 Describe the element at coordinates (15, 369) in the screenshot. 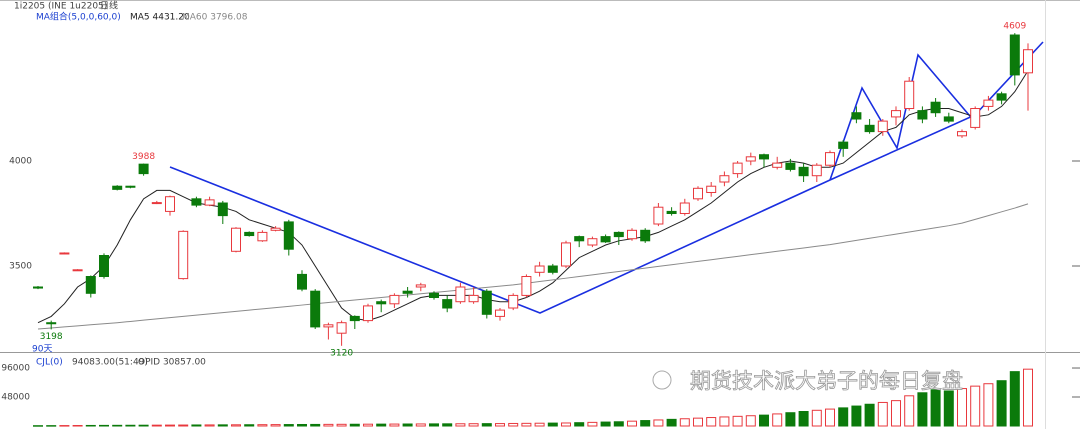

I see `volume-tick-label: 96000` at that location.